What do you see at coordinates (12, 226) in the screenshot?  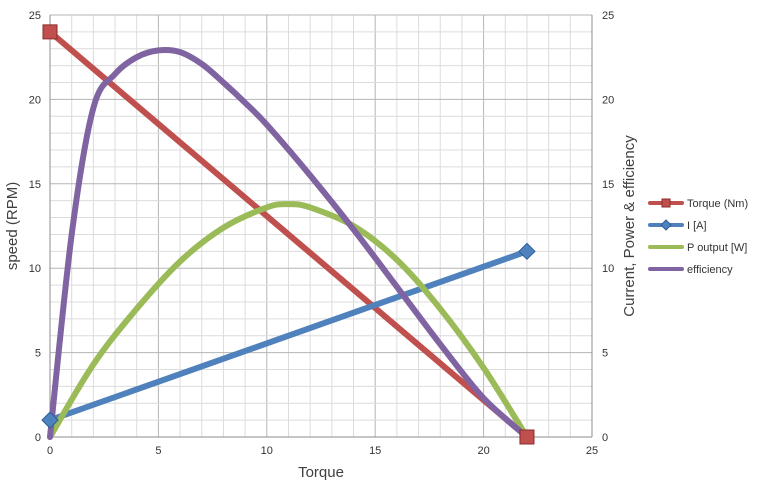 I see `y-axis-label: speed (RPM)` at bounding box center [12, 226].